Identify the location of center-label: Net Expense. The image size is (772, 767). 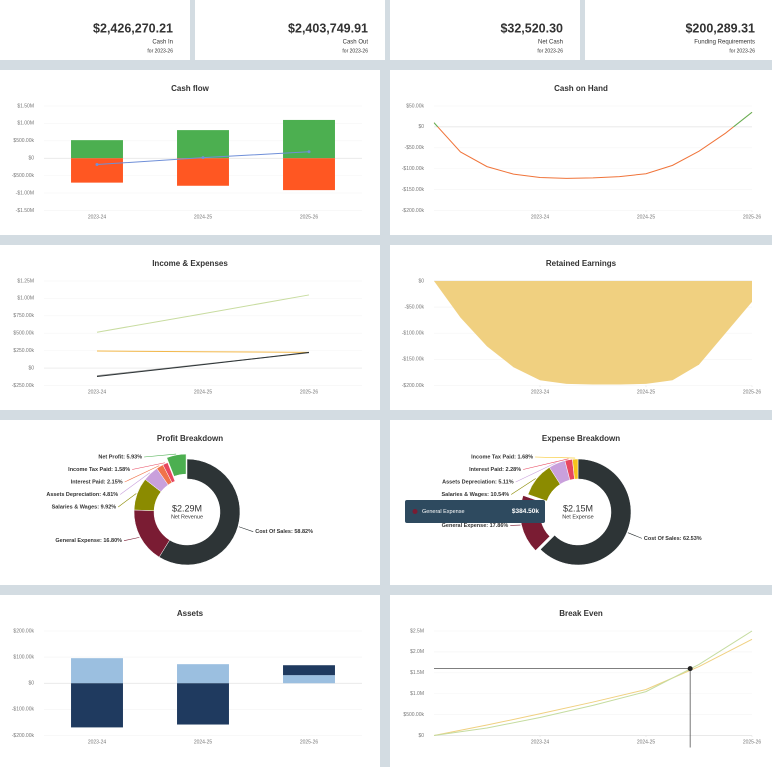
(578, 517).